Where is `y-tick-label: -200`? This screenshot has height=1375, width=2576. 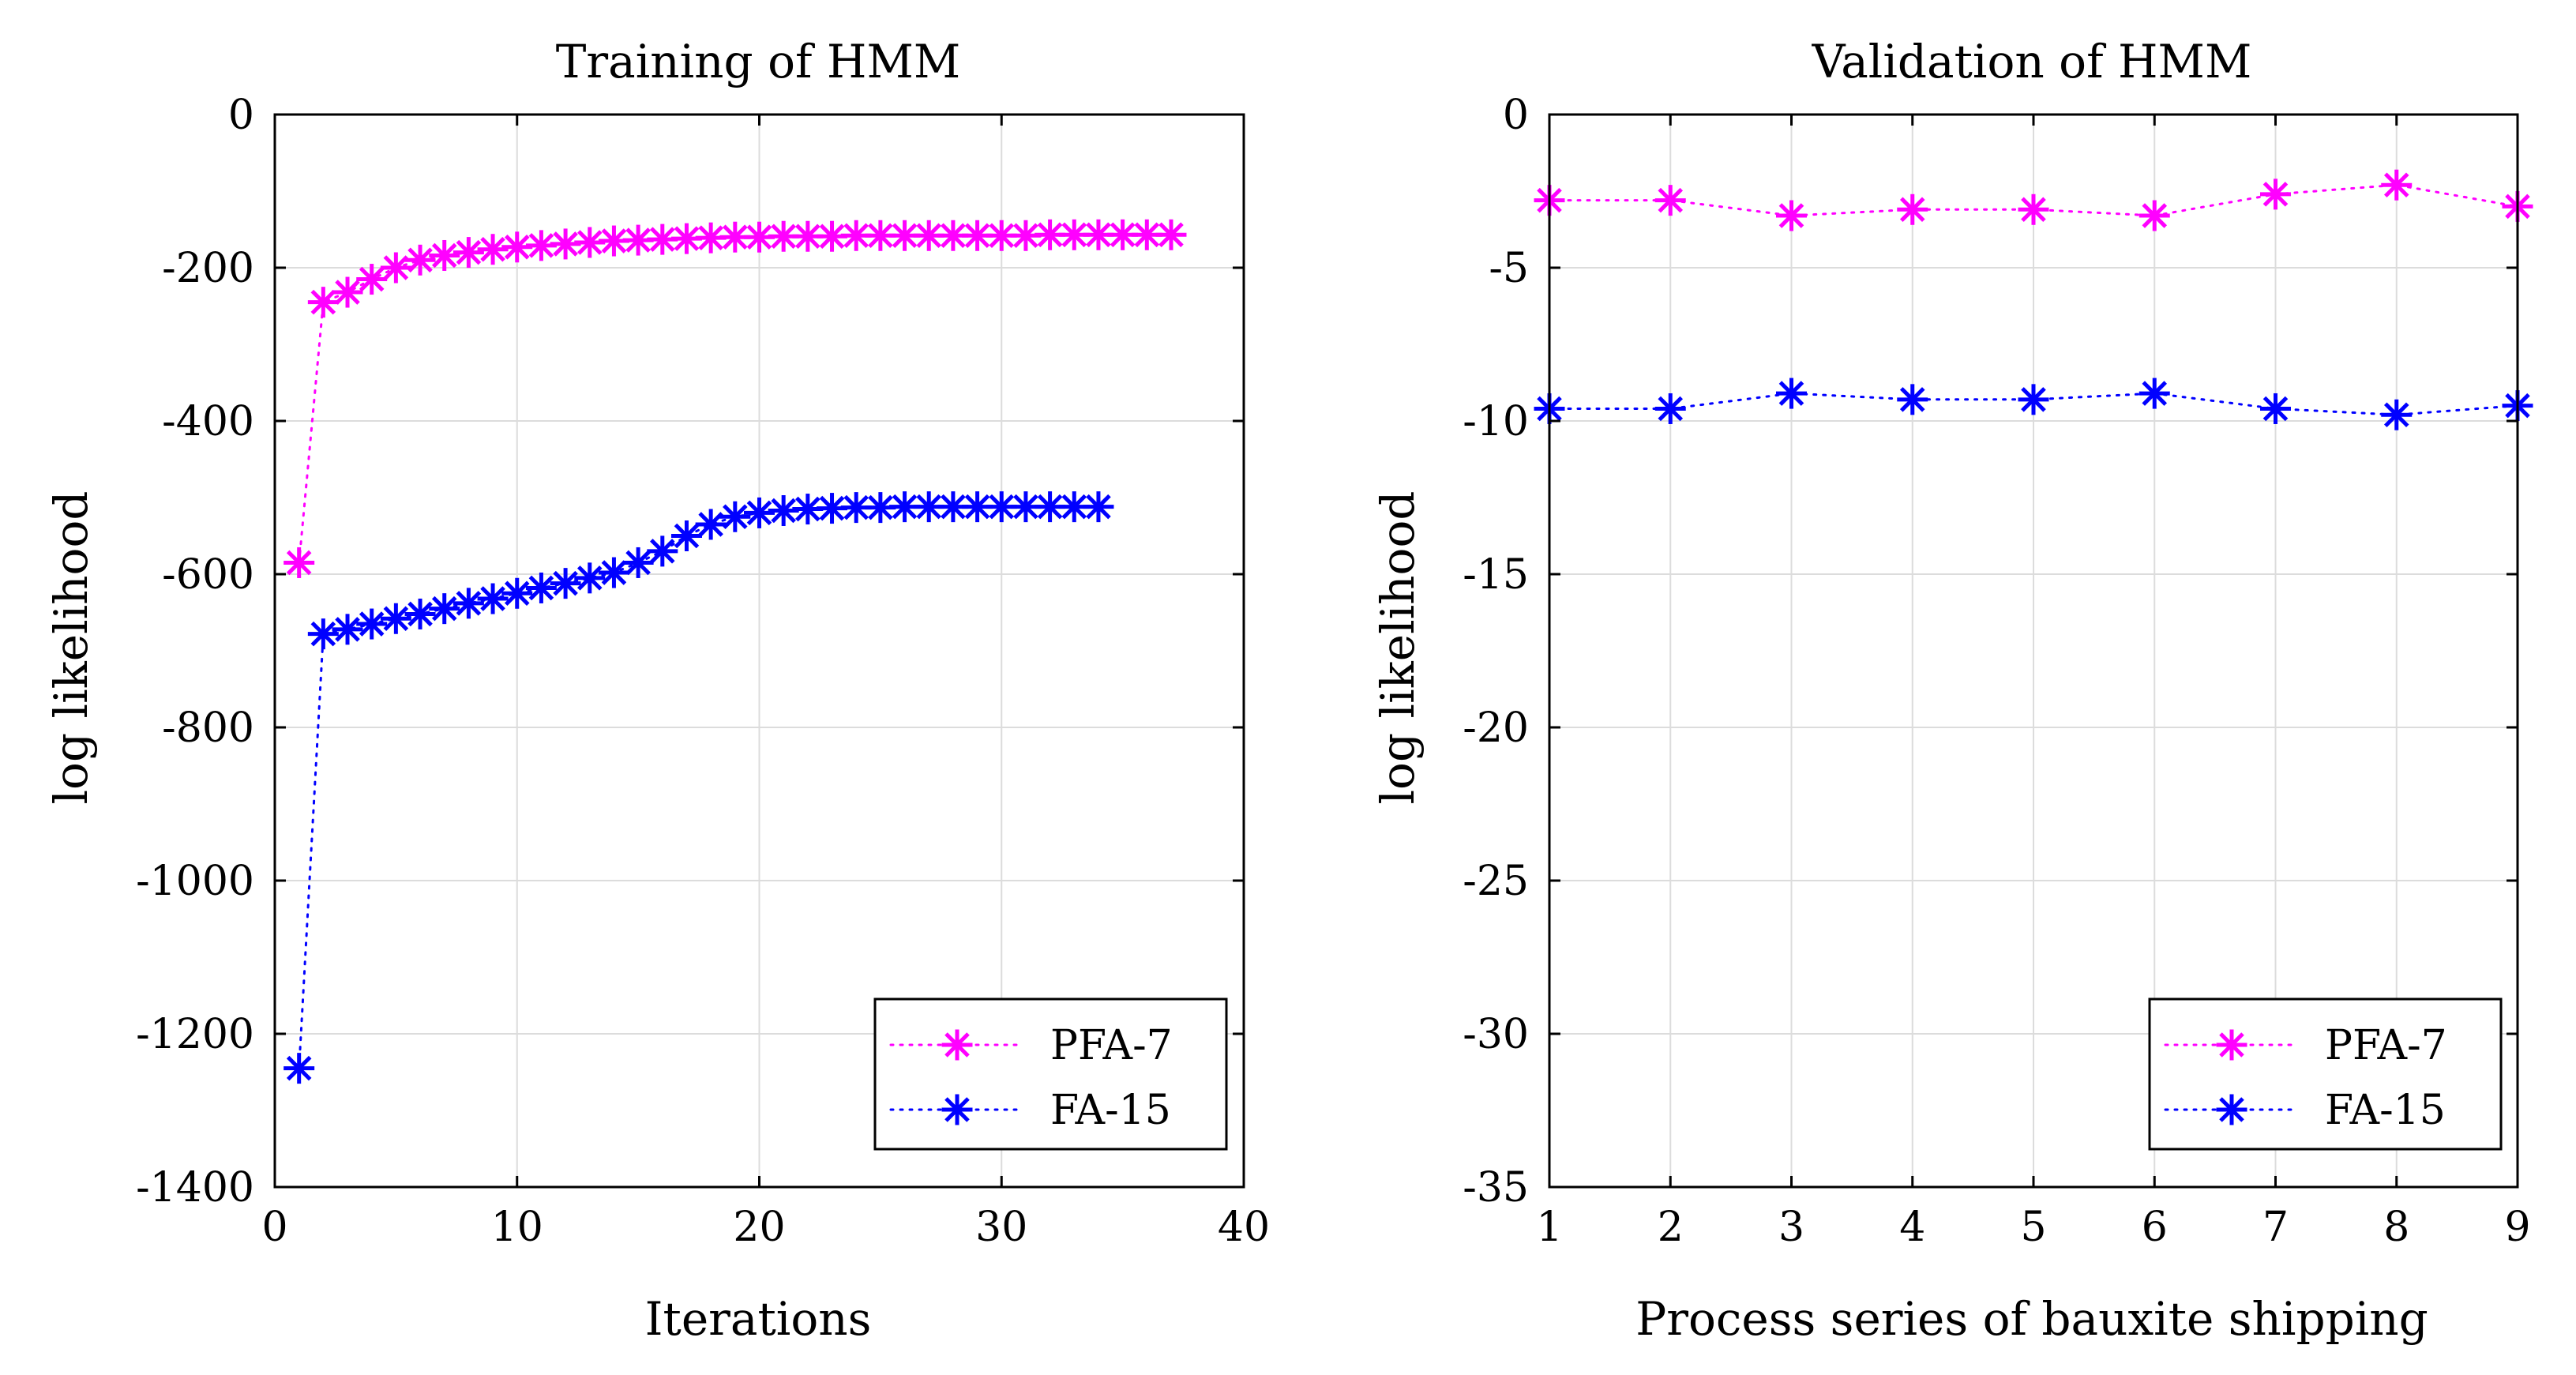
y-tick-label: -200 is located at coordinates (208, 268).